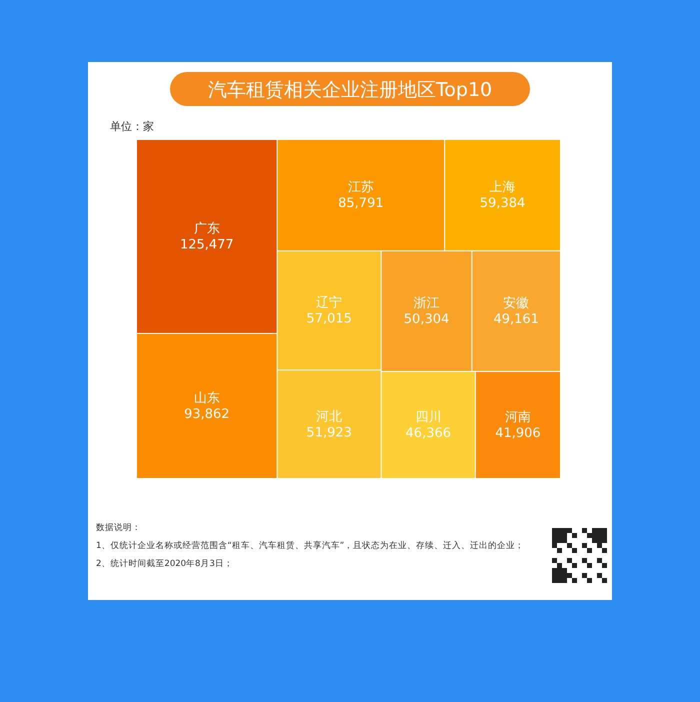 The height and width of the screenshot is (702, 700). I want to click on text: 单位：家, so click(132, 126).